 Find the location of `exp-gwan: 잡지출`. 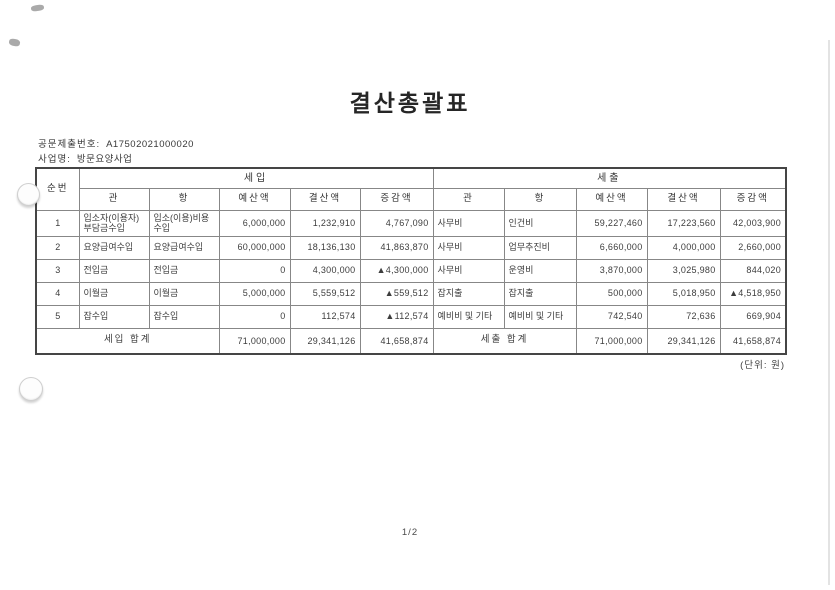

exp-gwan: 잡지출 is located at coordinates (468, 293).